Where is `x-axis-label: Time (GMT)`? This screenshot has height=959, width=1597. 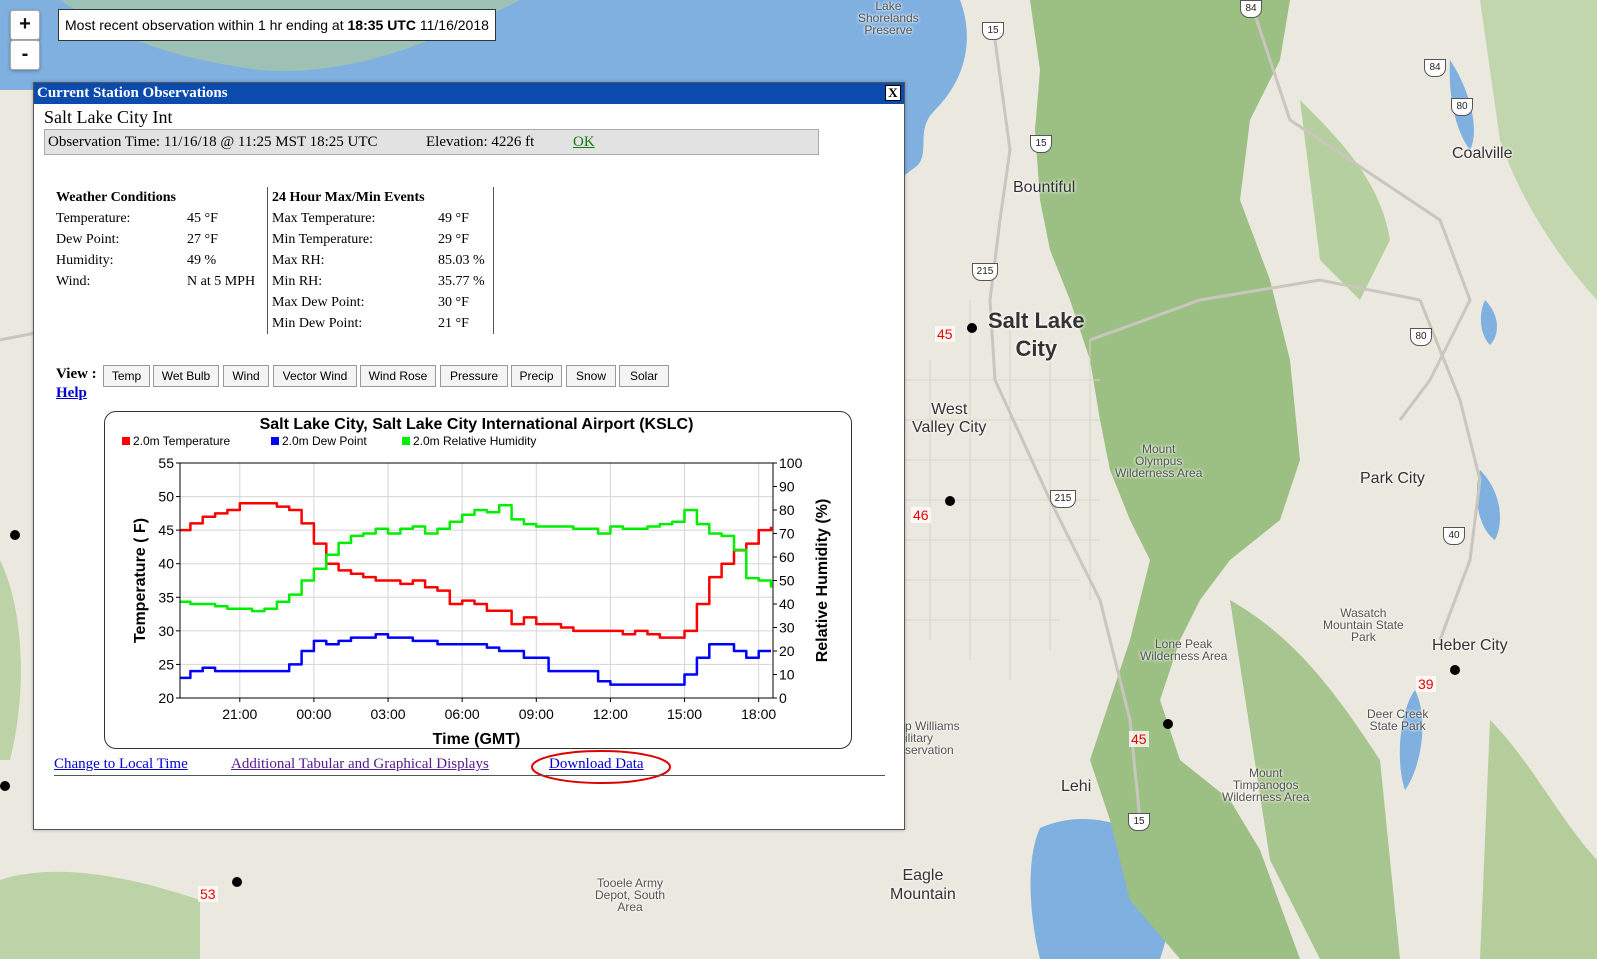
x-axis-label: Time (GMT) is located at coordinates (477, 739).